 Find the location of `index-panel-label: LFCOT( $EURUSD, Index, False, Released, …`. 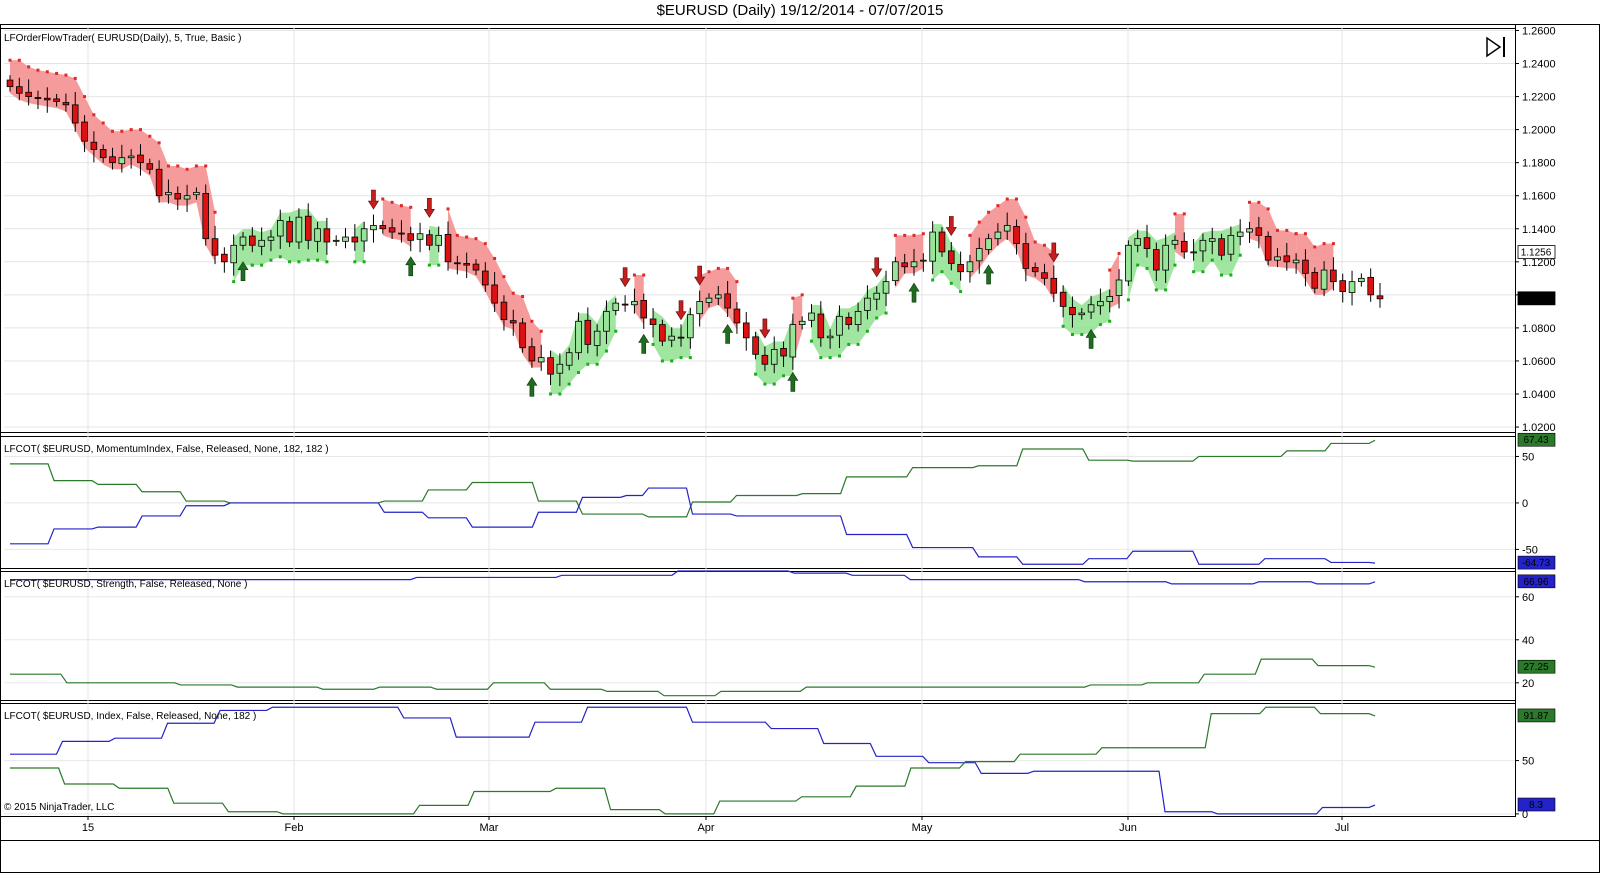

index-panel-label: LFCOT( $EURUSD, Index, False, Released, … is located at coordinates (130, 716).